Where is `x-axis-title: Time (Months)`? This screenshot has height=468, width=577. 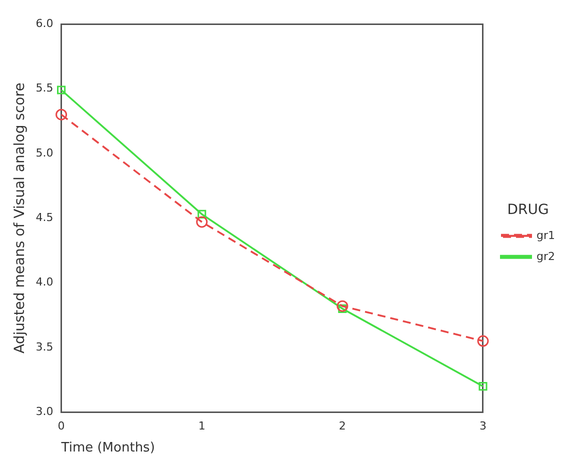 x-axis-title: Time (Months) is located at coordinates (107, 448).